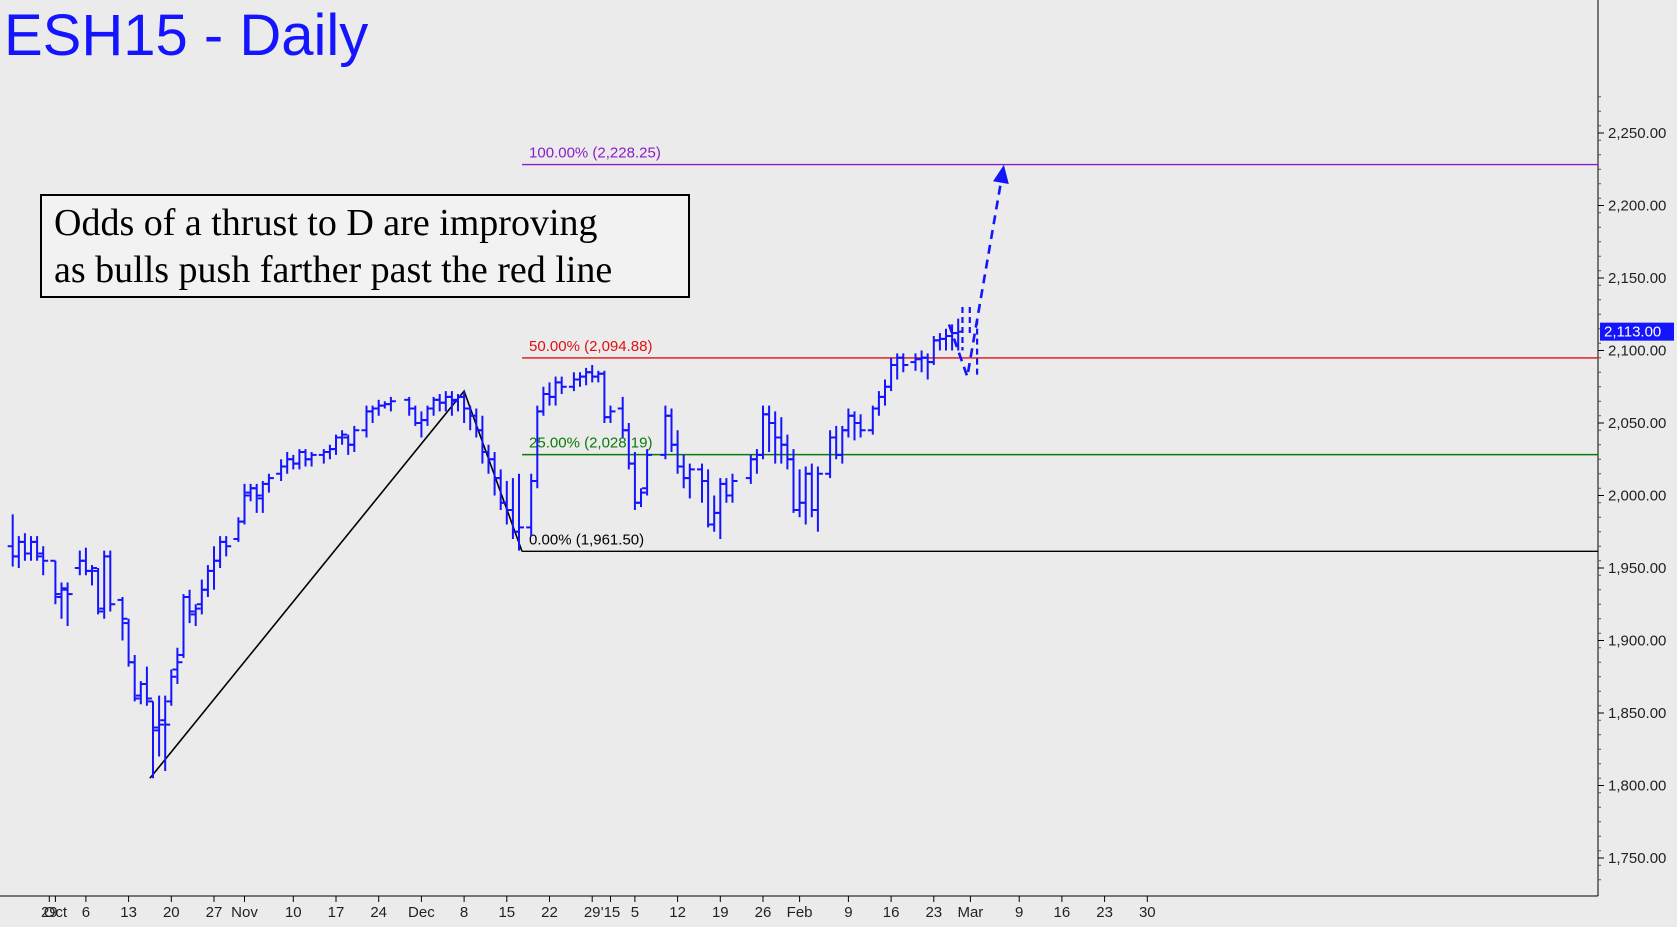 The width and height of the screenshot is (1677, 927). What do you see at coordinates (590, 443) in the screenshot?
I see `fib-level-label: 25.00% (2,028.19)` at bounding box center [590, 443].